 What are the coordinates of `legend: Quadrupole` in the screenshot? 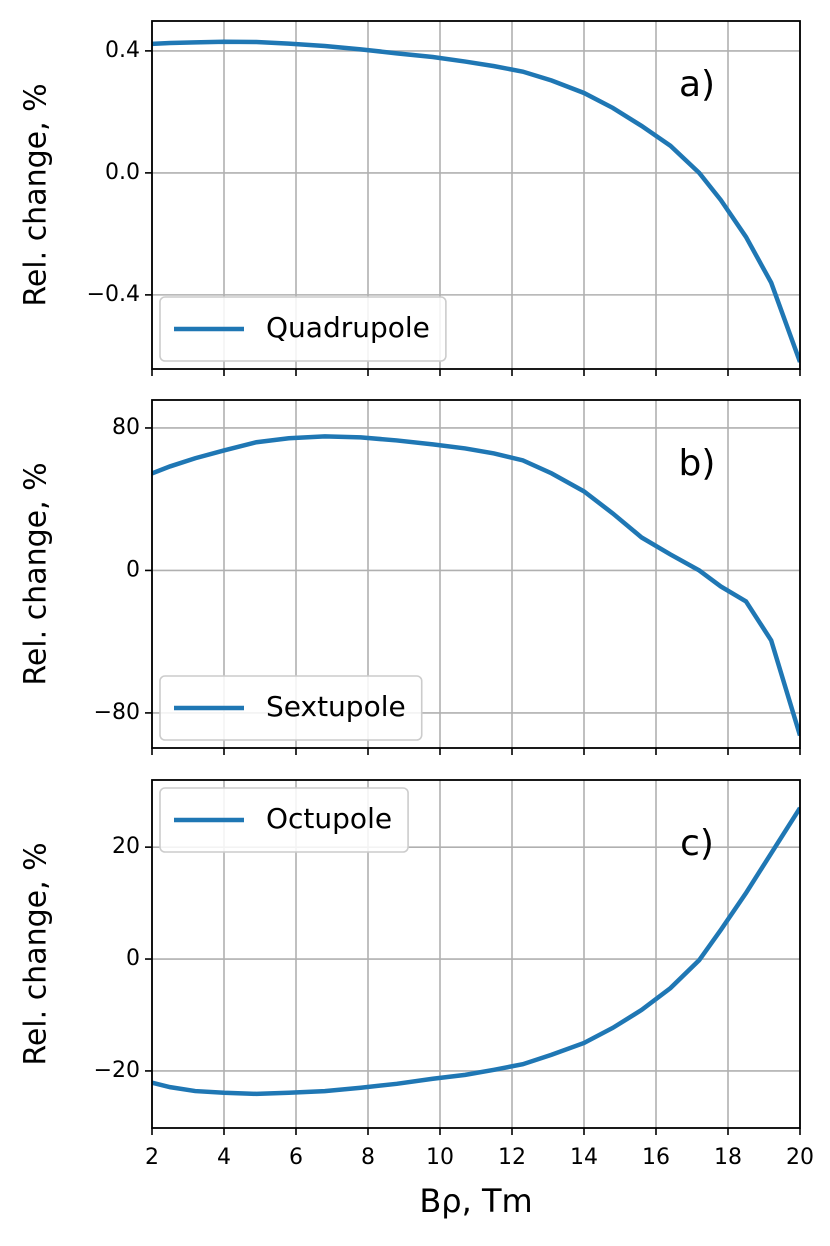 It's located at (303, 329).